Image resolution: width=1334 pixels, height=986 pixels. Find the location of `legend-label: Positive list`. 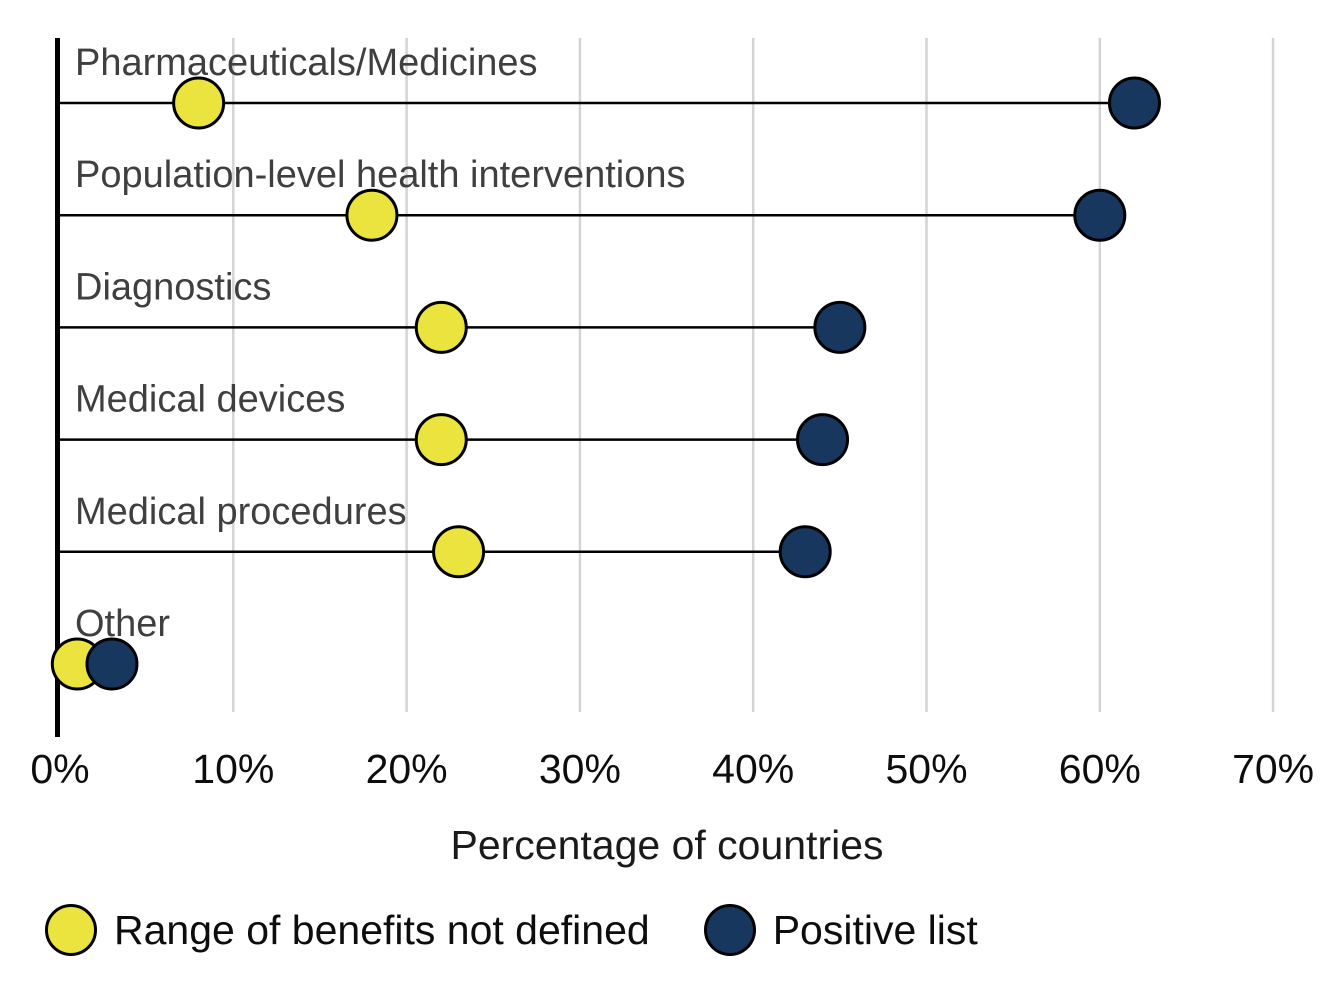

legend-label: Positive list is located at coordinates (875, 929).